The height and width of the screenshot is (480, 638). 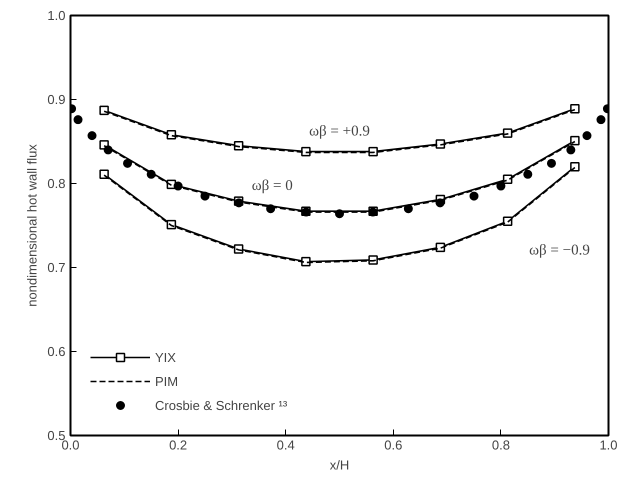 I want to click on x-tick-label: 0.6, so click(x=393, y=445).